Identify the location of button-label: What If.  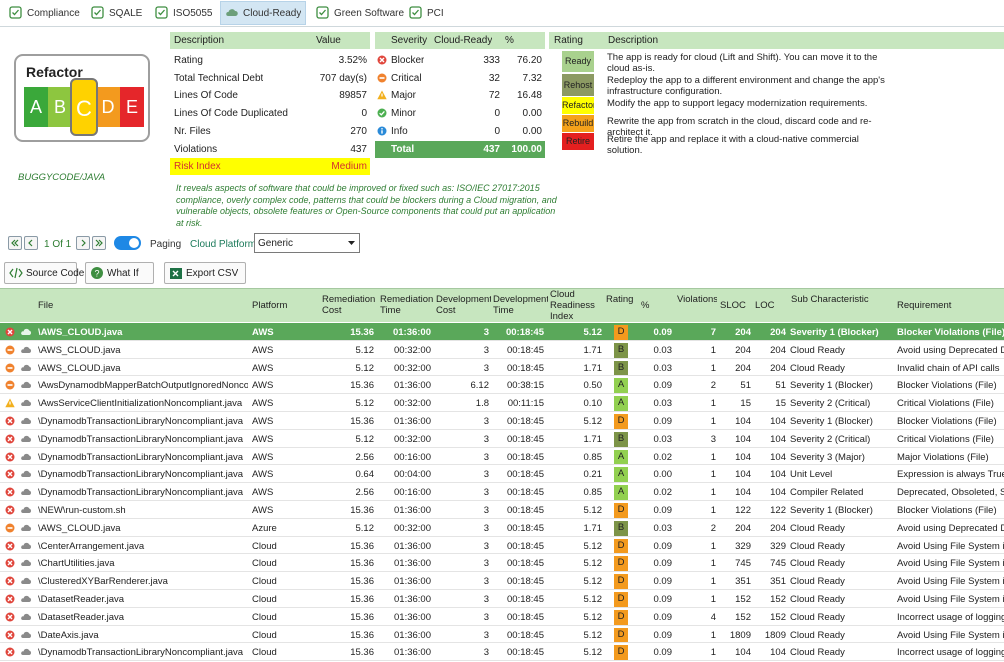
(123, 273).